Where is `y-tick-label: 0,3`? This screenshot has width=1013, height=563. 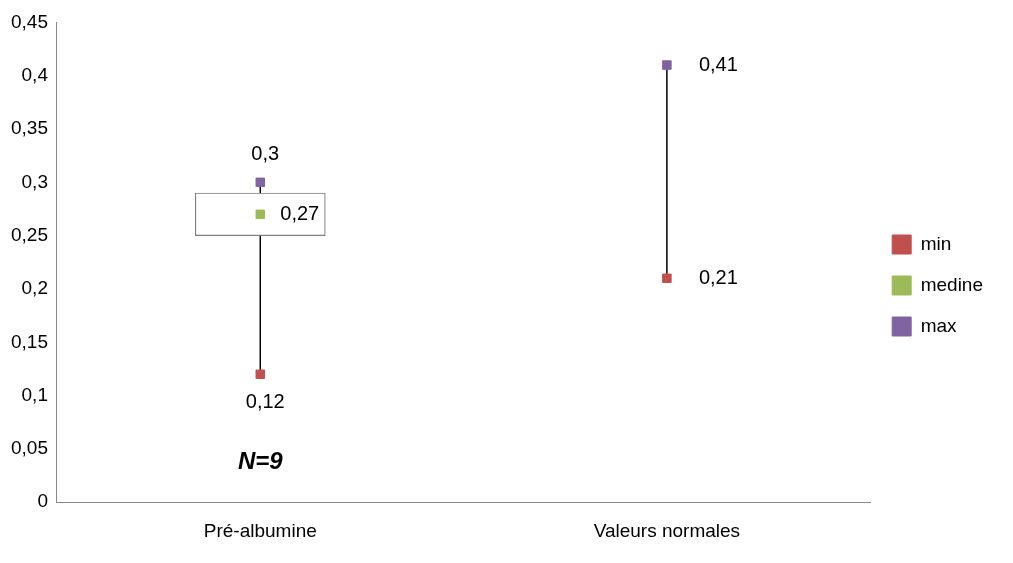
y-tick-label: 0,3 is located at coordinates (34, 181).